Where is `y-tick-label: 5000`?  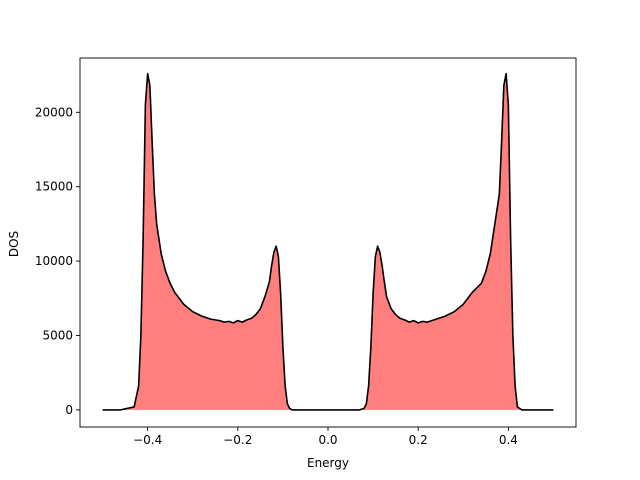 y-tick-label: 5000 is located at coordinates (57, 335).